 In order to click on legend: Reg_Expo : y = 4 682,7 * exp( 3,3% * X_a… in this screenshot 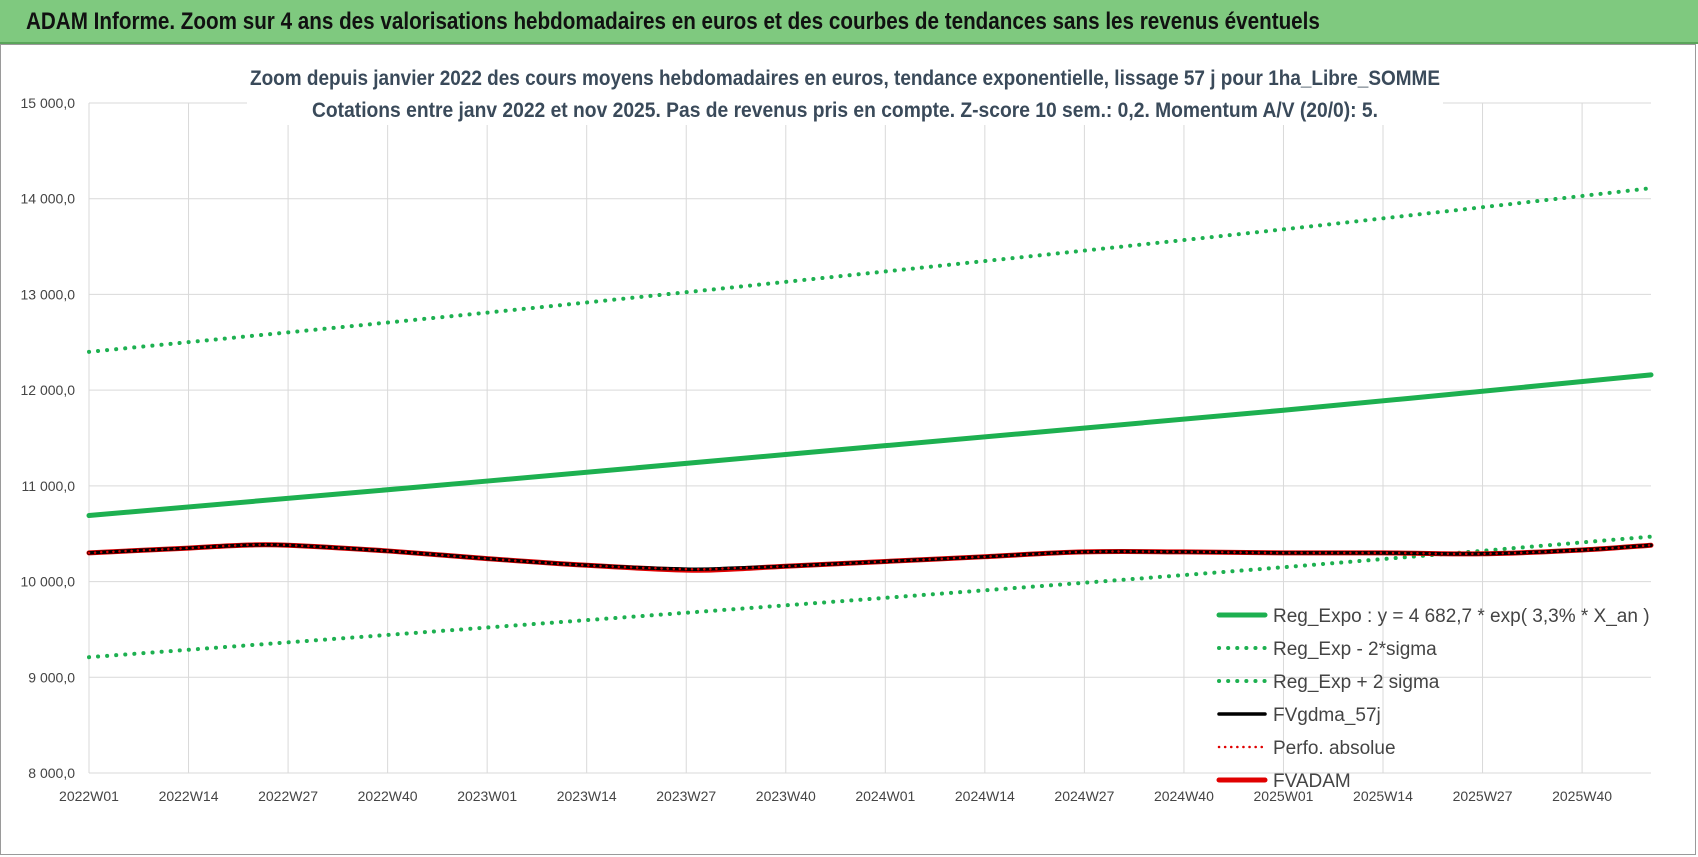, I will do `click(1433, 699)`.